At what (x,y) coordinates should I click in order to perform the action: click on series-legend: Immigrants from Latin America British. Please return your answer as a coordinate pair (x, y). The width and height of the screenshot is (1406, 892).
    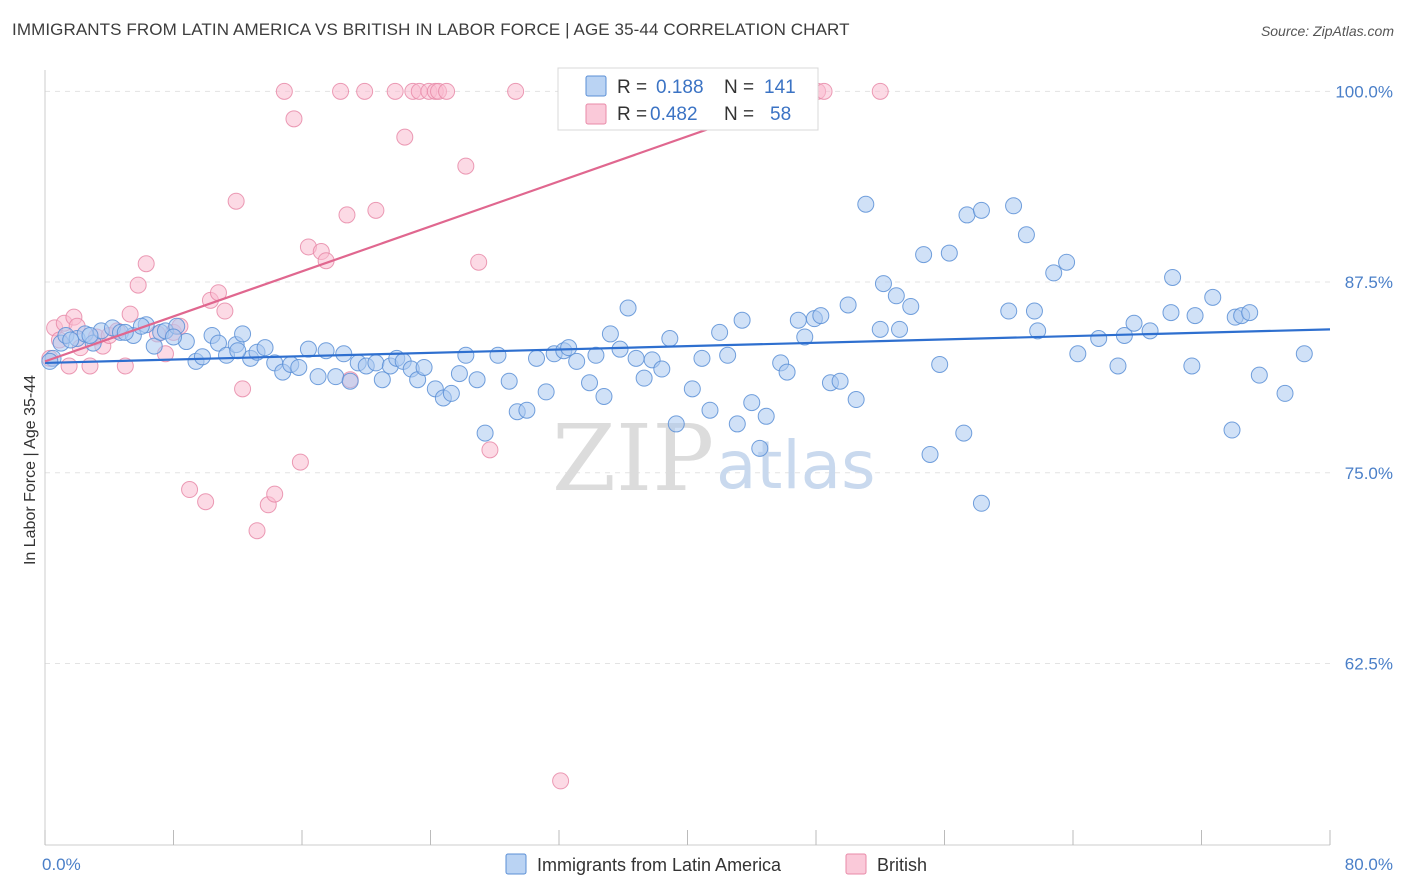
    Looking at the image, I should click on (716, 864).